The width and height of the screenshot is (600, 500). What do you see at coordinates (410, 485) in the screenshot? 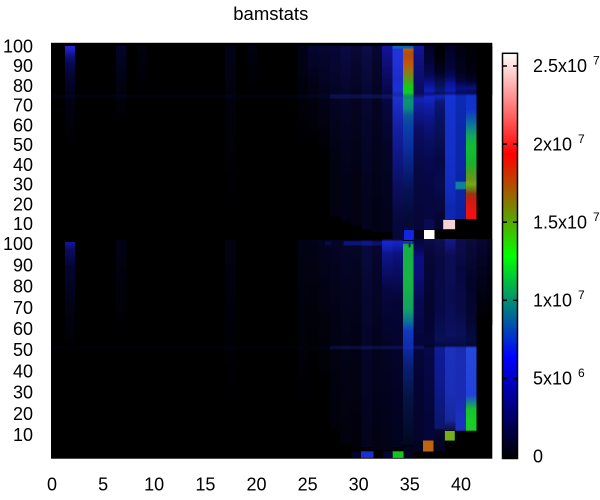
I see `svg-text: 35` at bounding box center [410, 485].